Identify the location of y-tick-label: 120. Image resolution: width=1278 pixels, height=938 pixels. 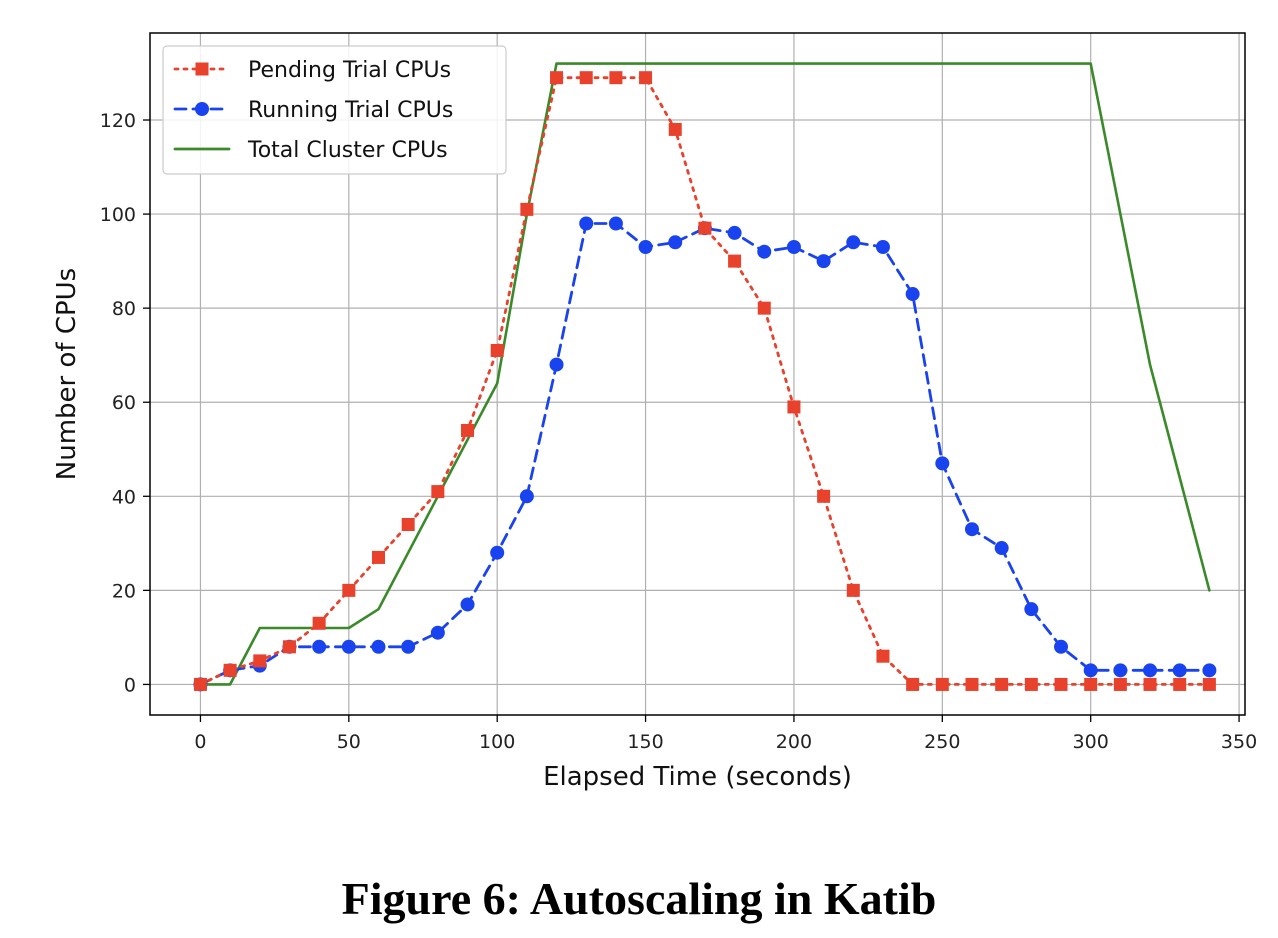
(118, 121).